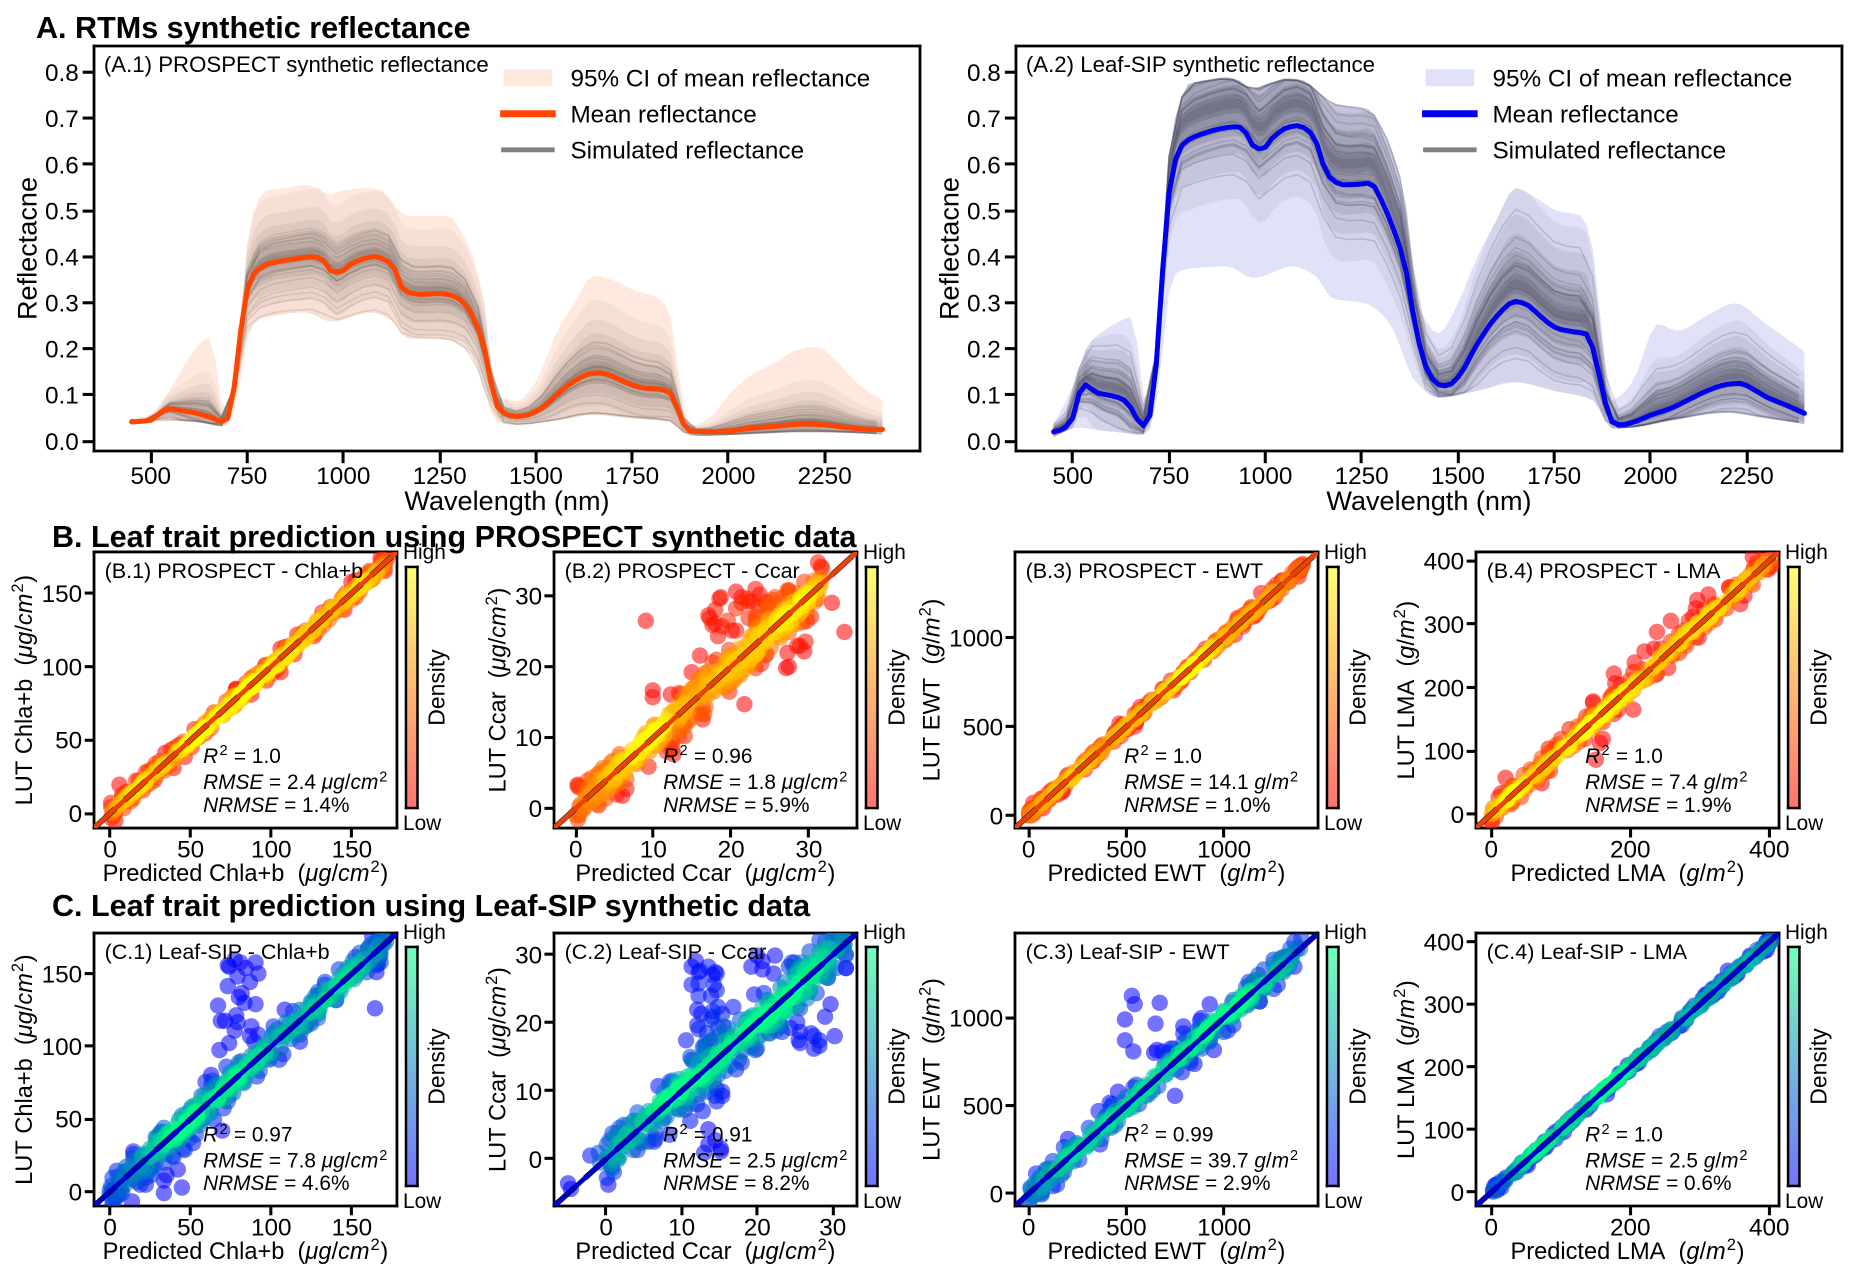 The image size is (1861, 1280). What do you see at coordinates (736, 804) in the screenshot?
I see `svg-text: N R M S E = 5 . 9 %` at bounding box center [736, 804].